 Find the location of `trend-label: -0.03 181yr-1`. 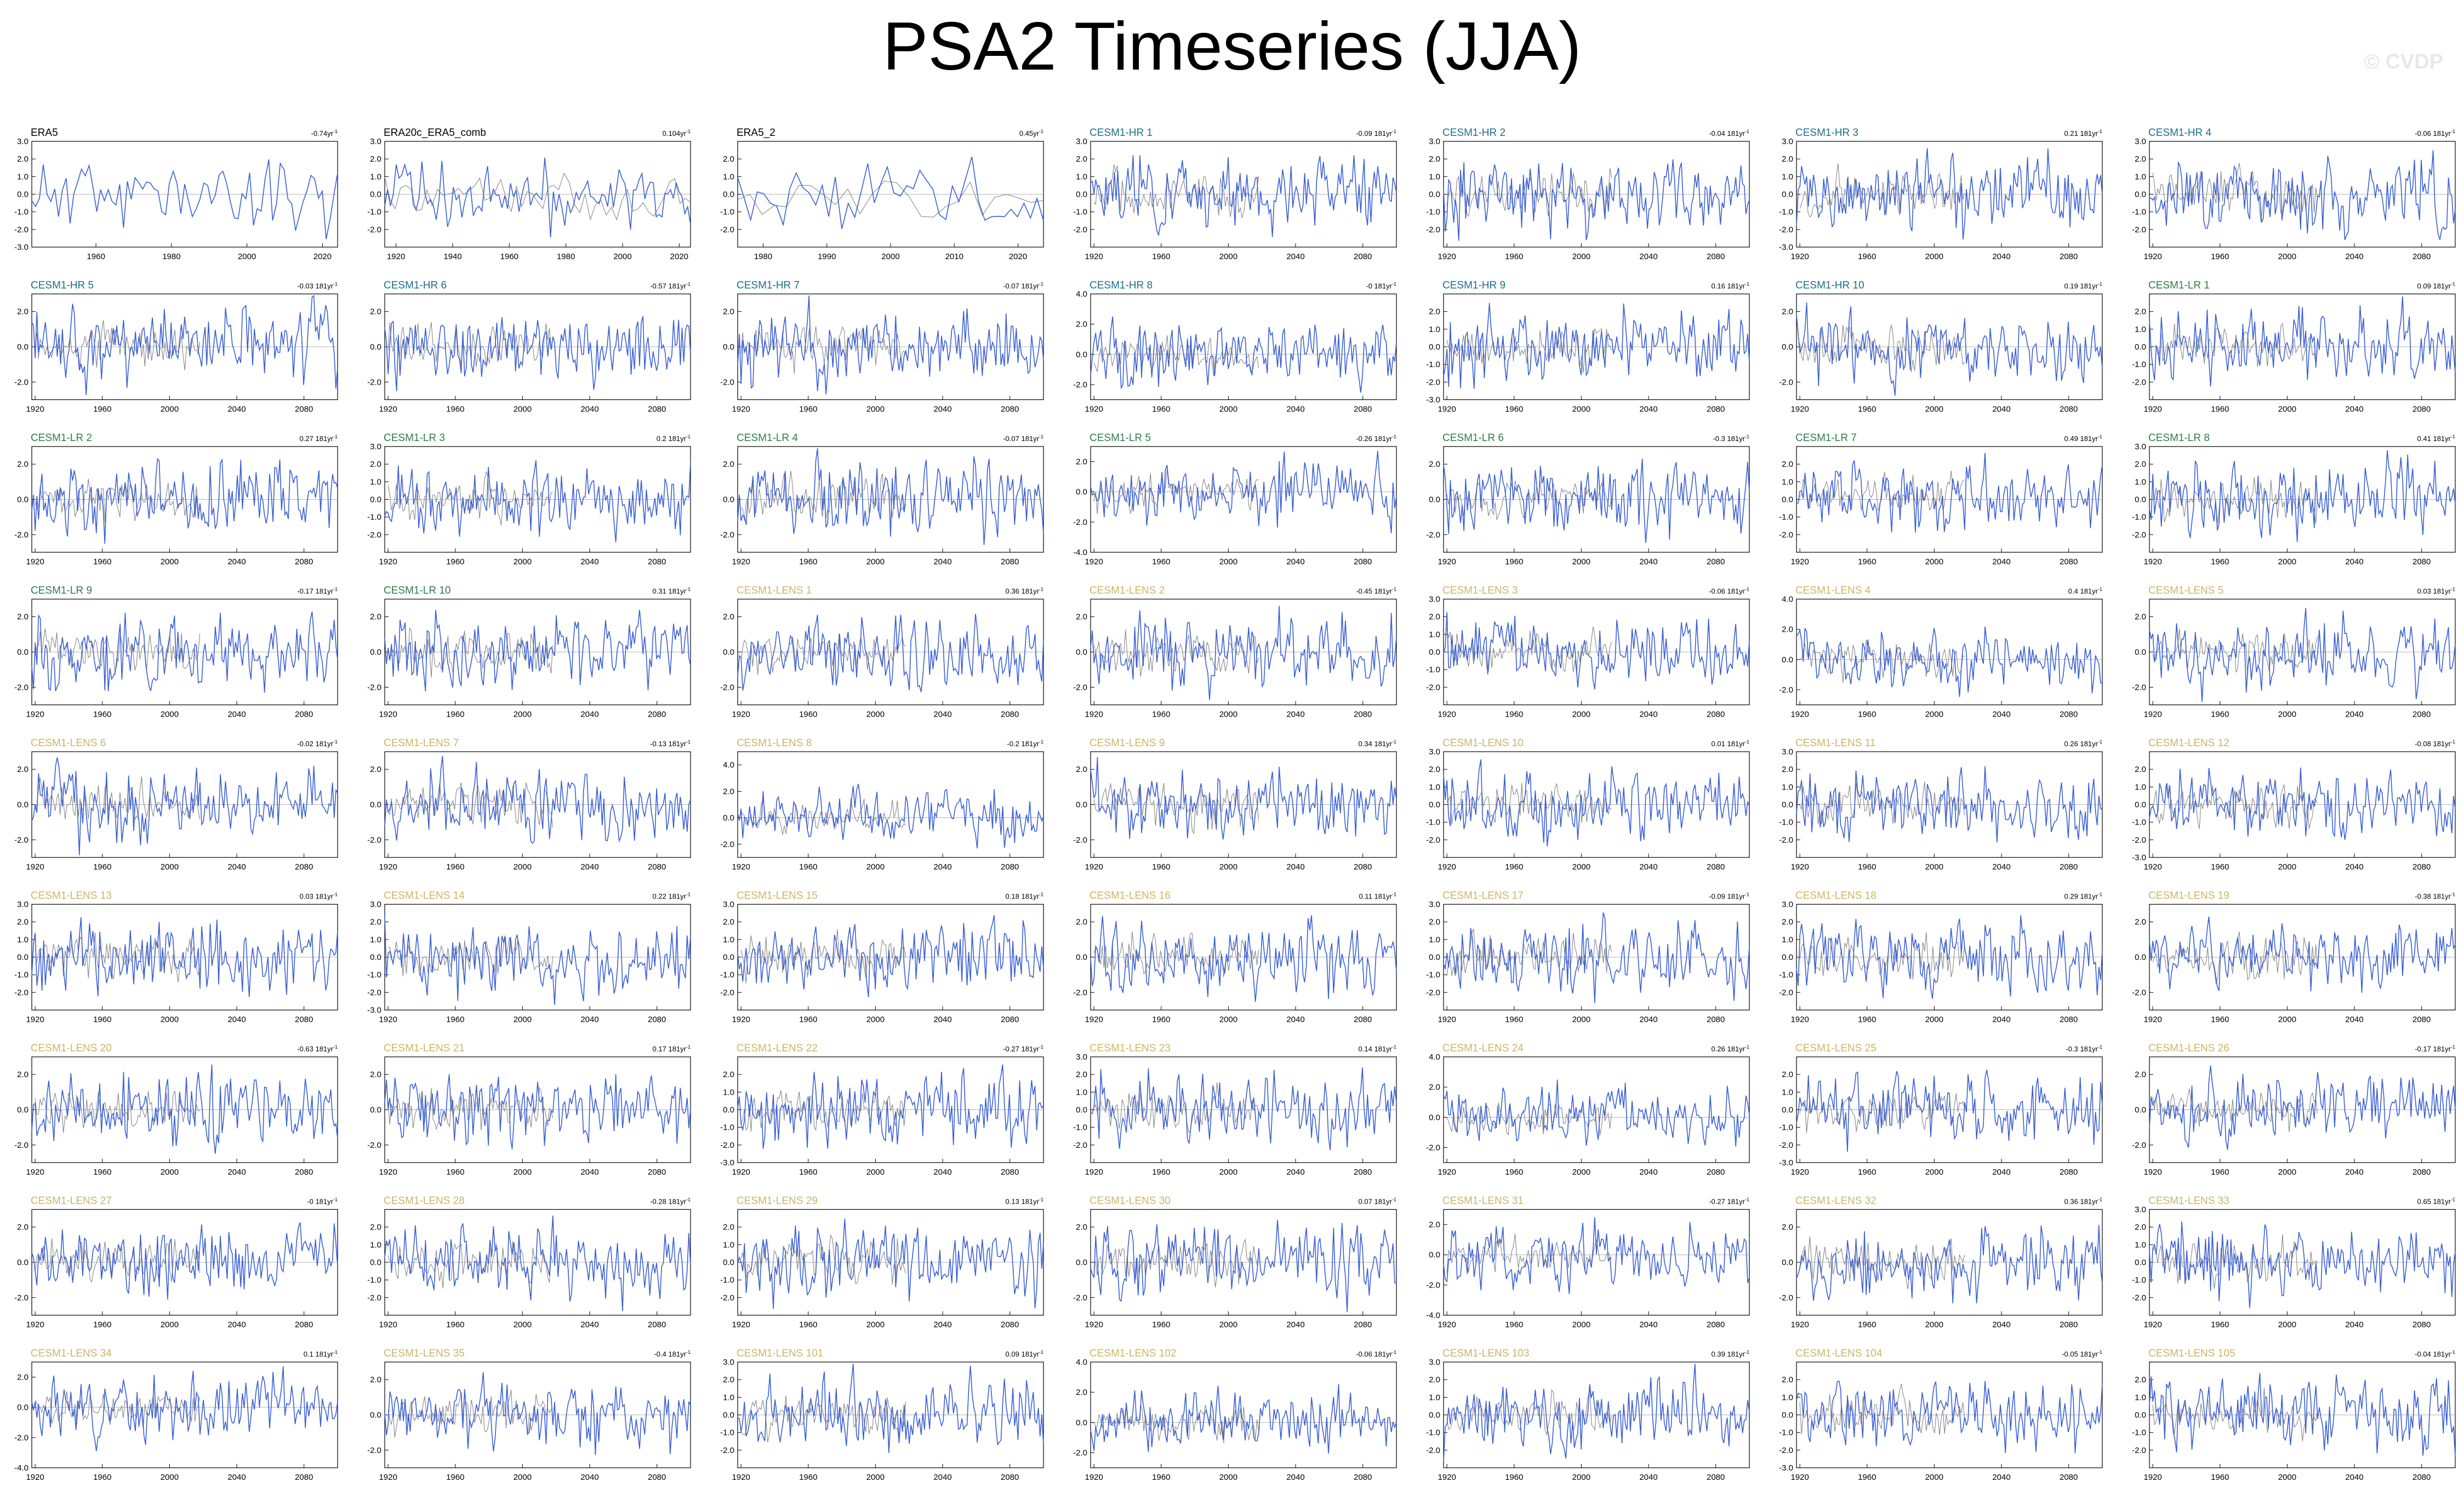

trend-label: -0.03 181yr-1 is located at coordinates (318, 286).